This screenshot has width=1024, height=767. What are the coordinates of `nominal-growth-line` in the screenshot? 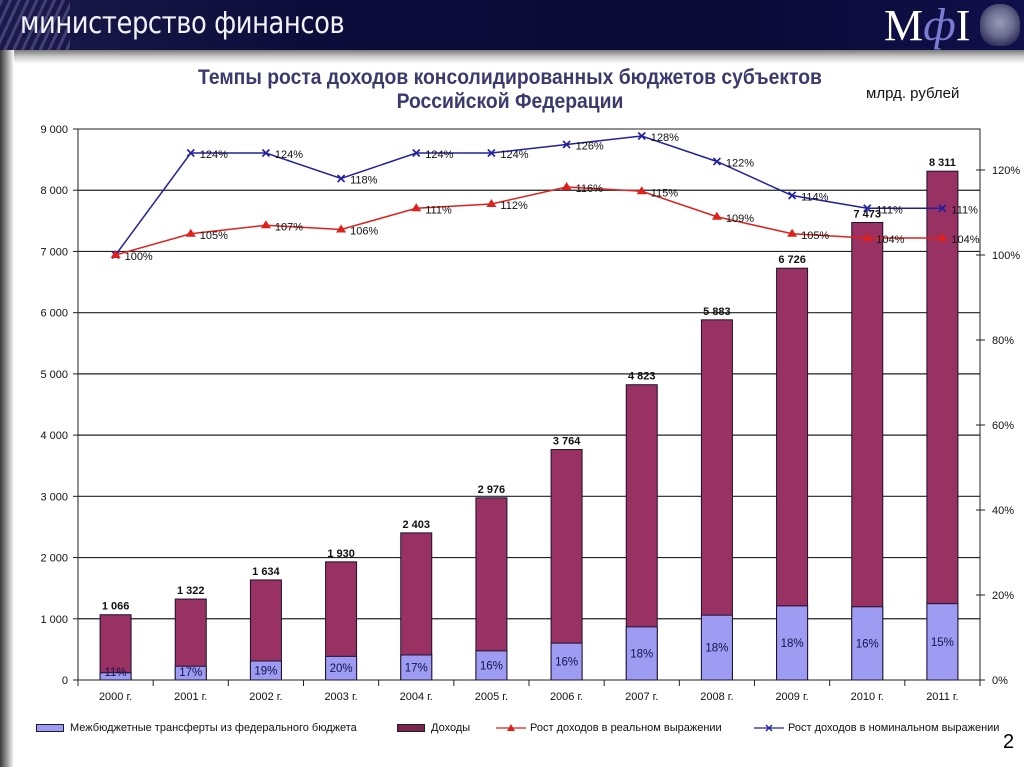 It's located at (528, 195).